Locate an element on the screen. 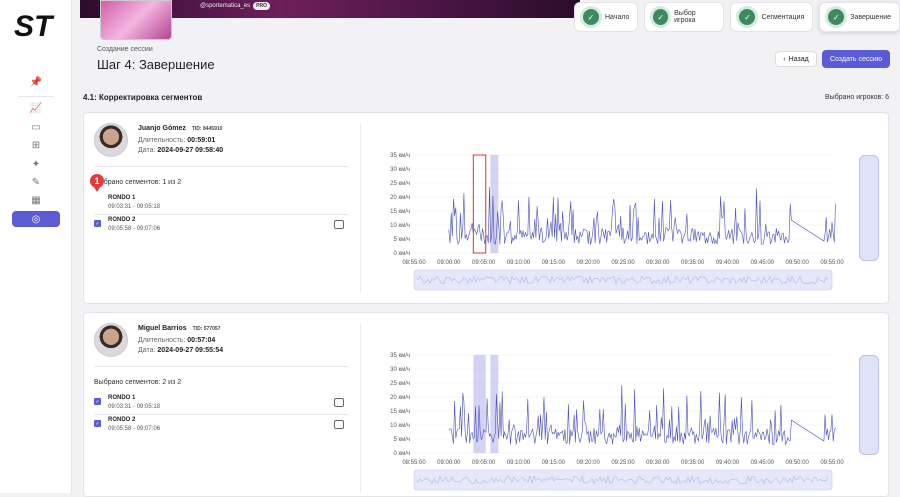 This screenshot has width=900, height=497. segment-row: ✓ RONDO 1 09:03:31 - 09:05:18 is located at coordinates (221, 405).